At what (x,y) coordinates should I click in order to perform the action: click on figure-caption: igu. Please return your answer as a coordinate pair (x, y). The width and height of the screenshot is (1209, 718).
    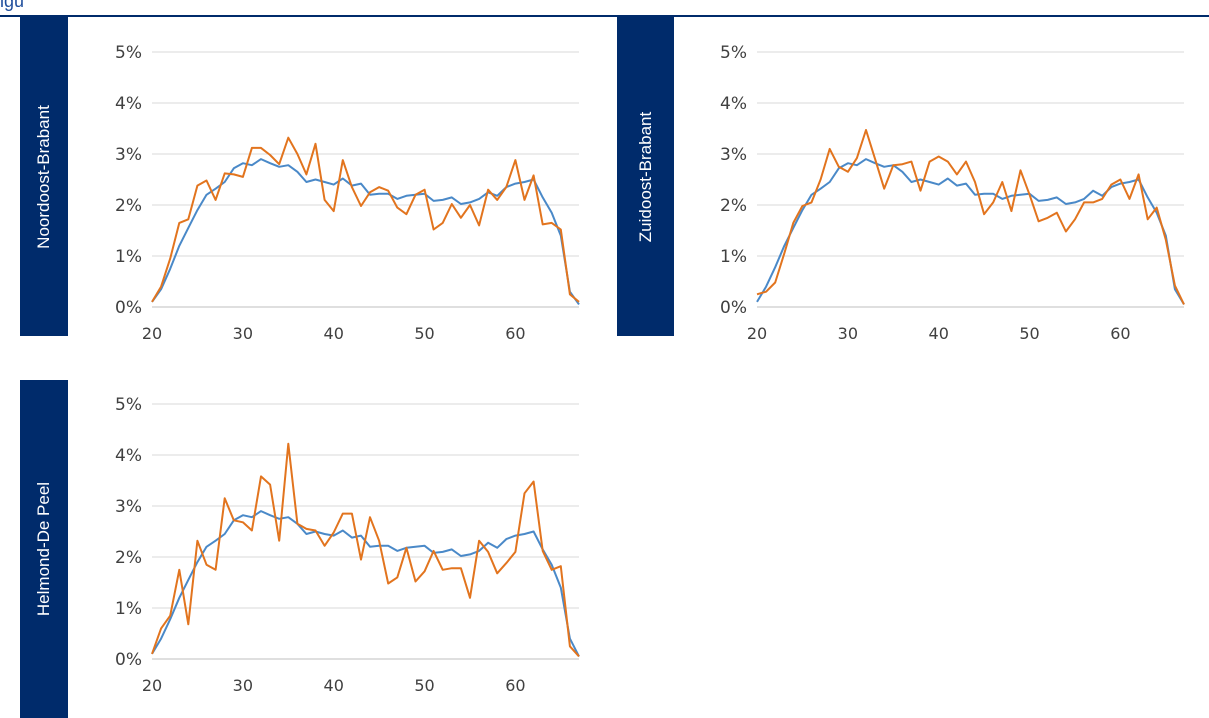
    Looking at the image, I should click on (12, 5).